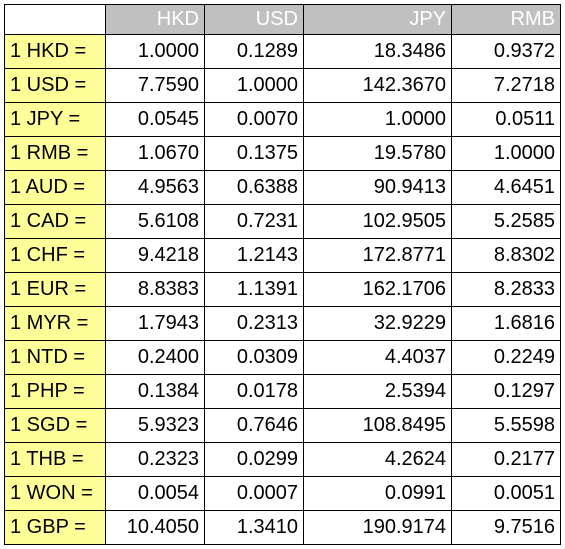 The height and width of the screenshot is (549, 565). I want to click on rate-cell: 0.2177, so click(506, 459).